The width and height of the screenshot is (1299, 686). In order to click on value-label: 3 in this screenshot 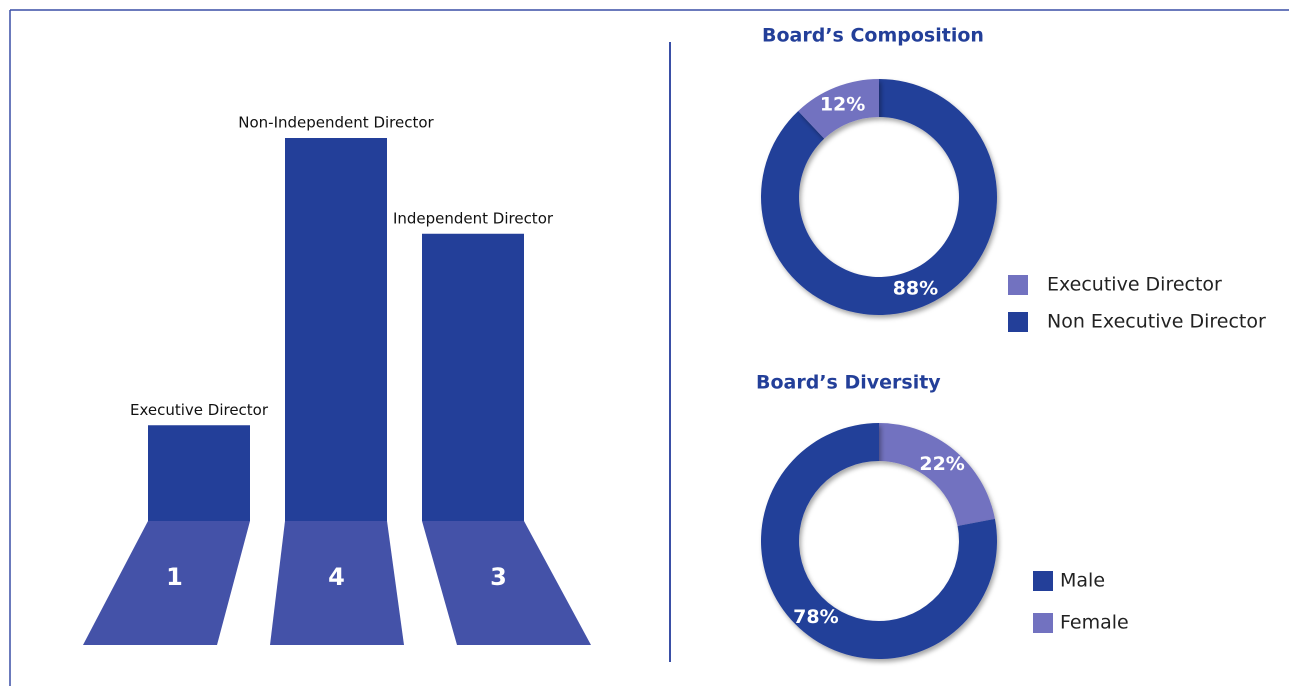, I will do `click(498, 577)`.